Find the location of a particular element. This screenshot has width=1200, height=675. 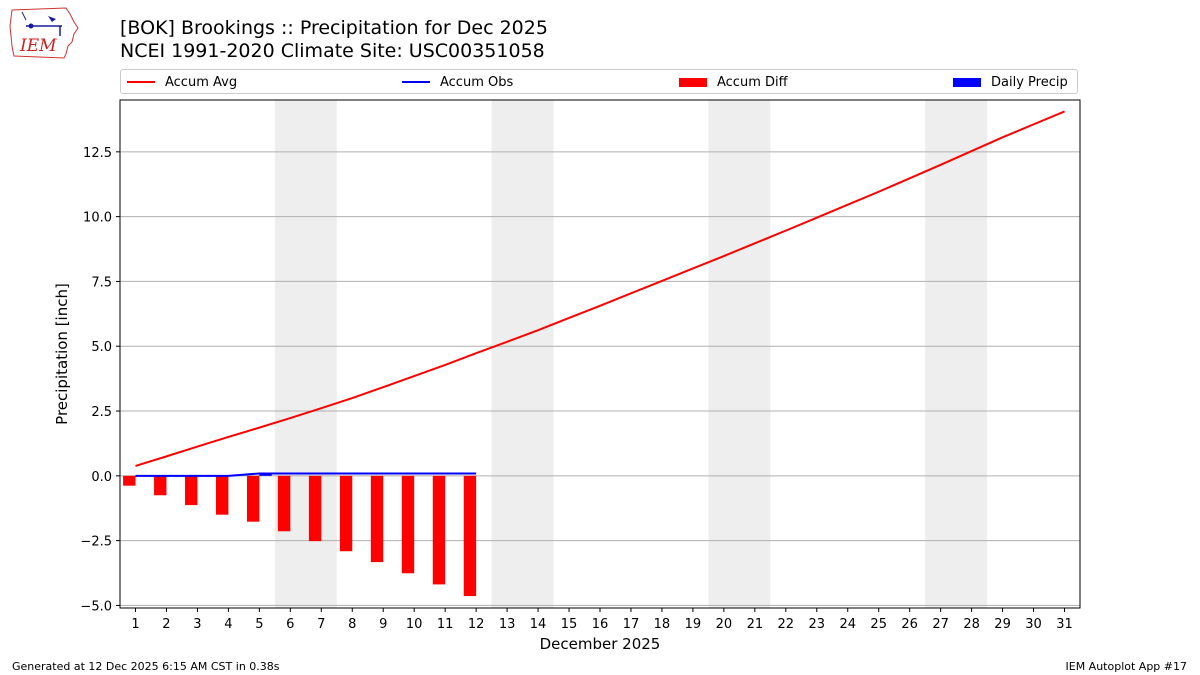

bars-group is located at coordinates (300, 535).